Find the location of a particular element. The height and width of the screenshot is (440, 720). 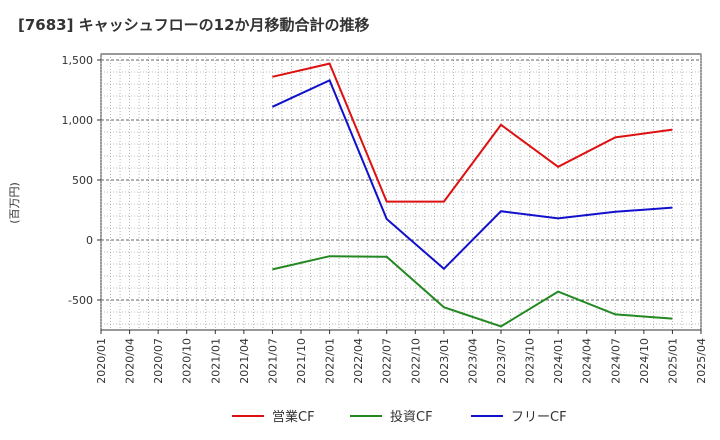

y-axis-label: (百万円) is located at coordinates (14, 203).